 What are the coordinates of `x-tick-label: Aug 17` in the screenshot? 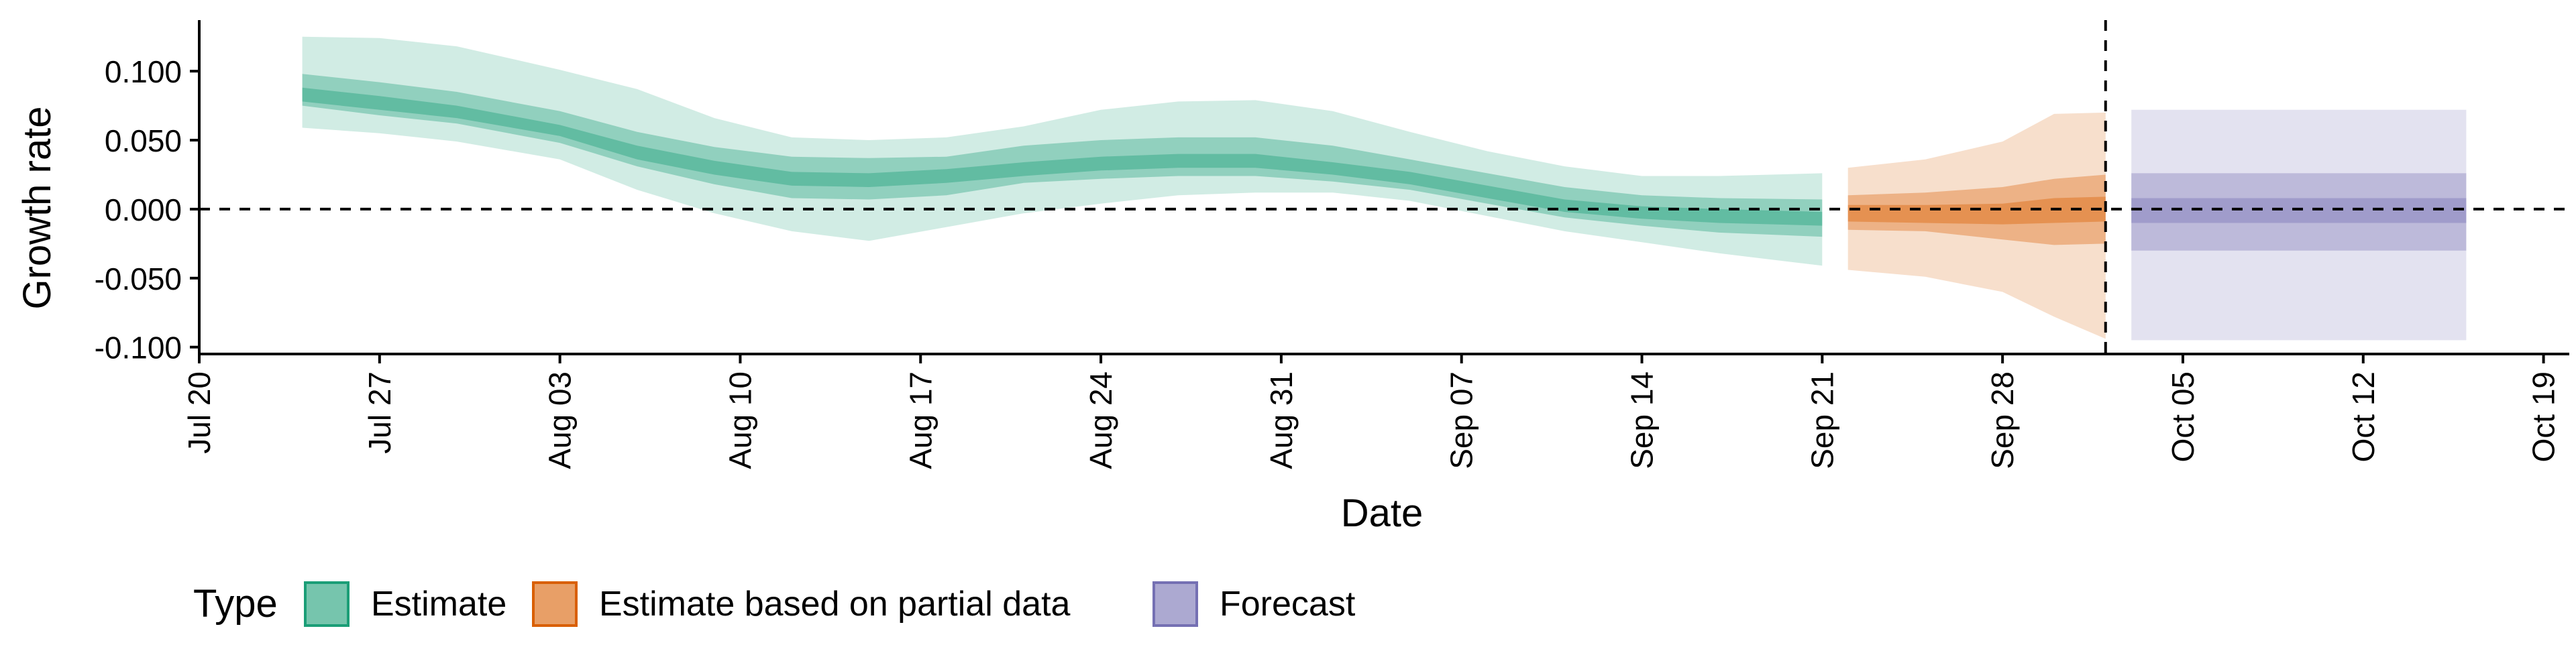 It's located at (920, 420).